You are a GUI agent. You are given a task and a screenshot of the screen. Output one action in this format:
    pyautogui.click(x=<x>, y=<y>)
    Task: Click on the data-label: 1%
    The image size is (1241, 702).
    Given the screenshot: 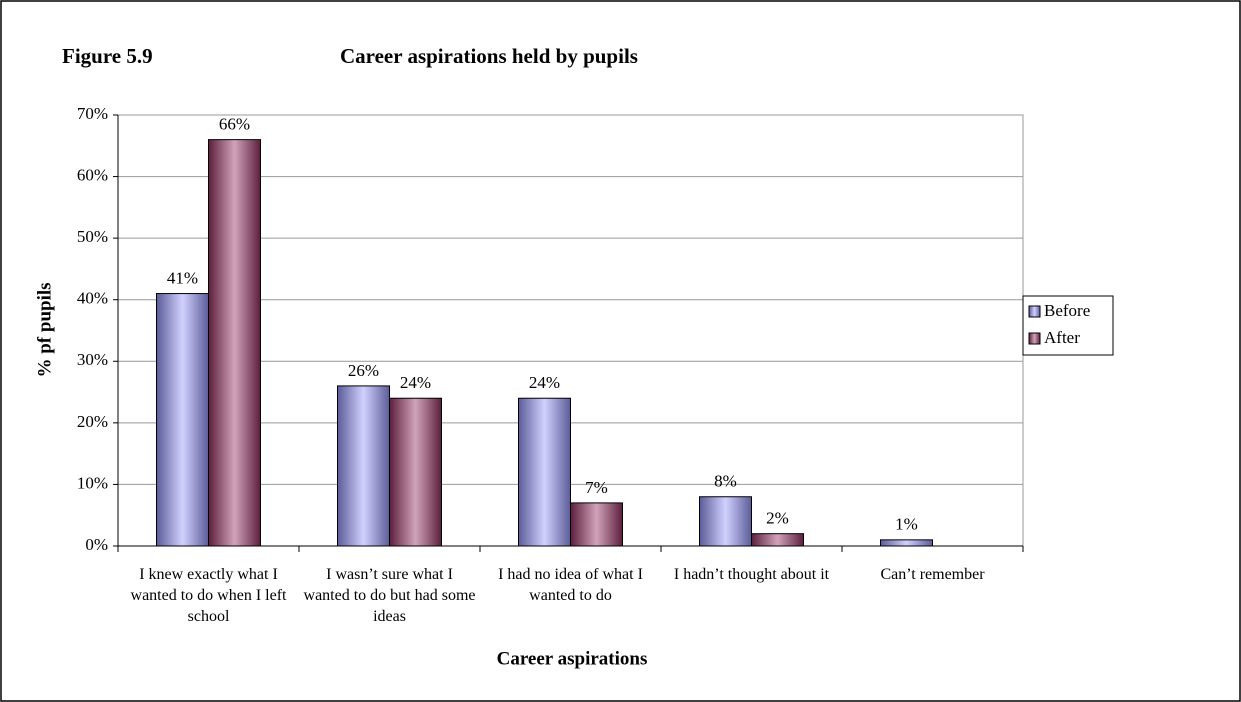 What is the action you would take?
    pyautogui.click(x=906, y=524)
    